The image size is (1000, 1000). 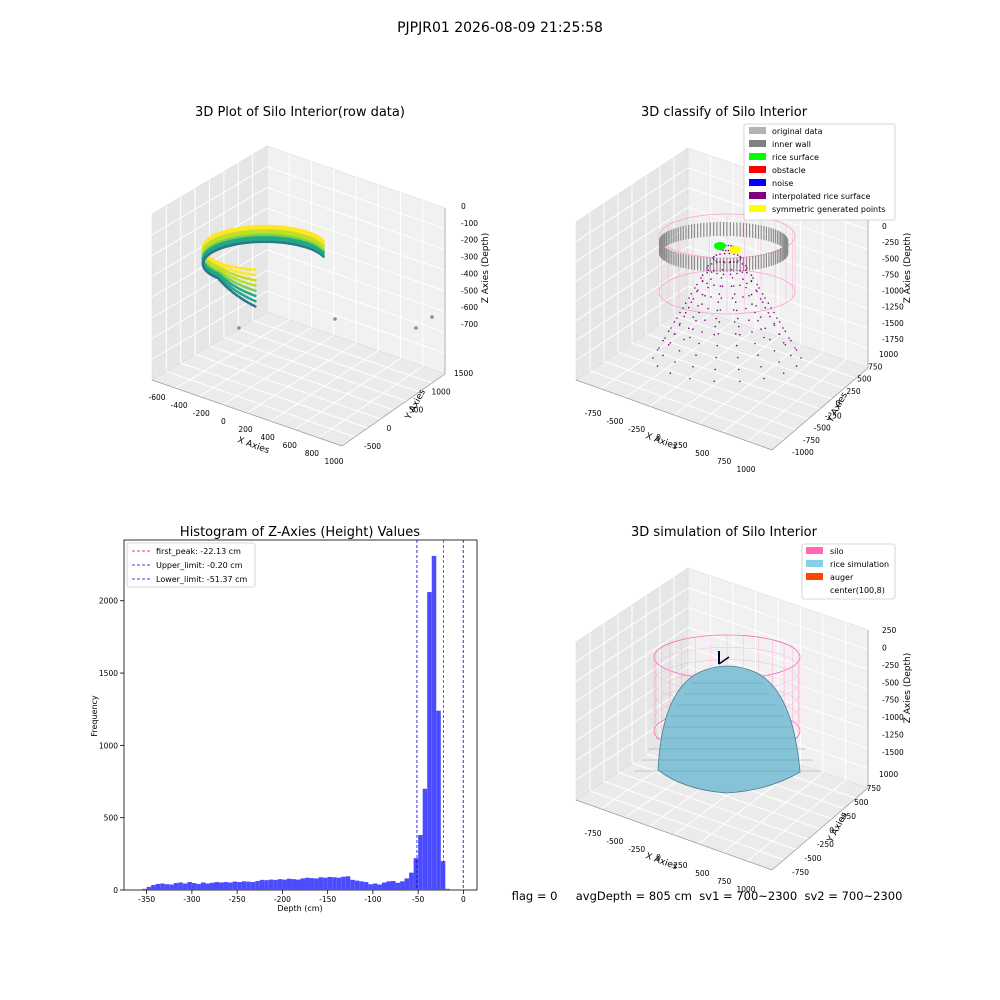 What do you see at coordinates (890, 274) in the screenshot?
I see `panel2-z-tick-label: -750` at bounding box center [890, 274].